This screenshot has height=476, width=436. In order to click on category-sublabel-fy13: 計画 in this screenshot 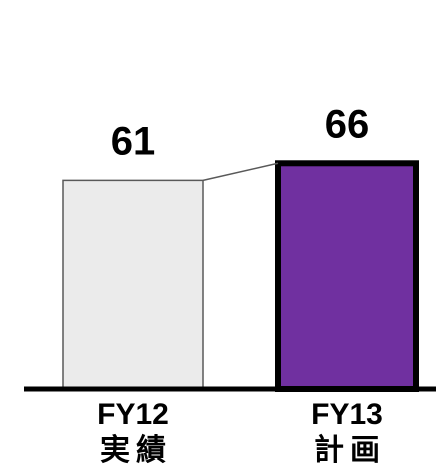, I will do `click(350, 450)`.